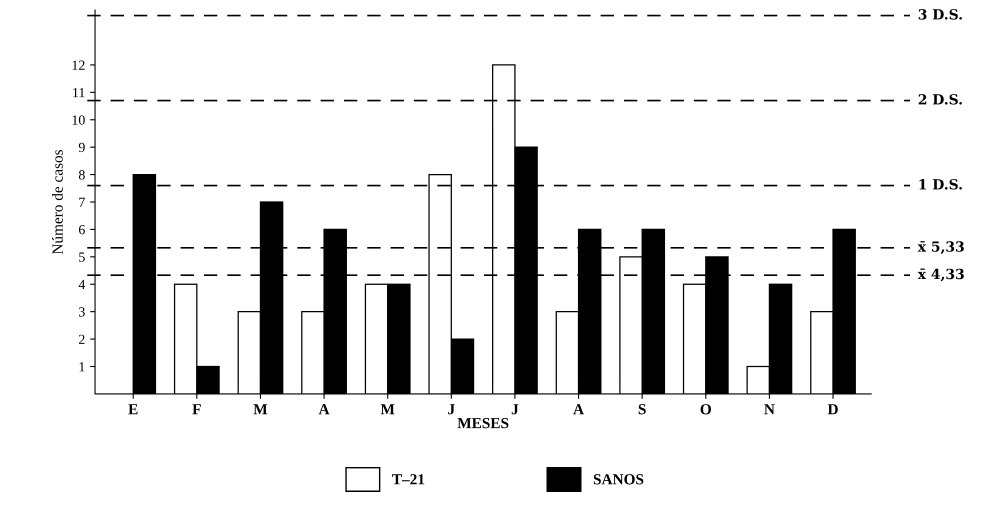 Image resolution: width=990 pixels, height=505 pixels. What do you see at coordinates (78, 93) in the screenshot?
I see `y-tick-label: 11` at bounding box center [78, 93].